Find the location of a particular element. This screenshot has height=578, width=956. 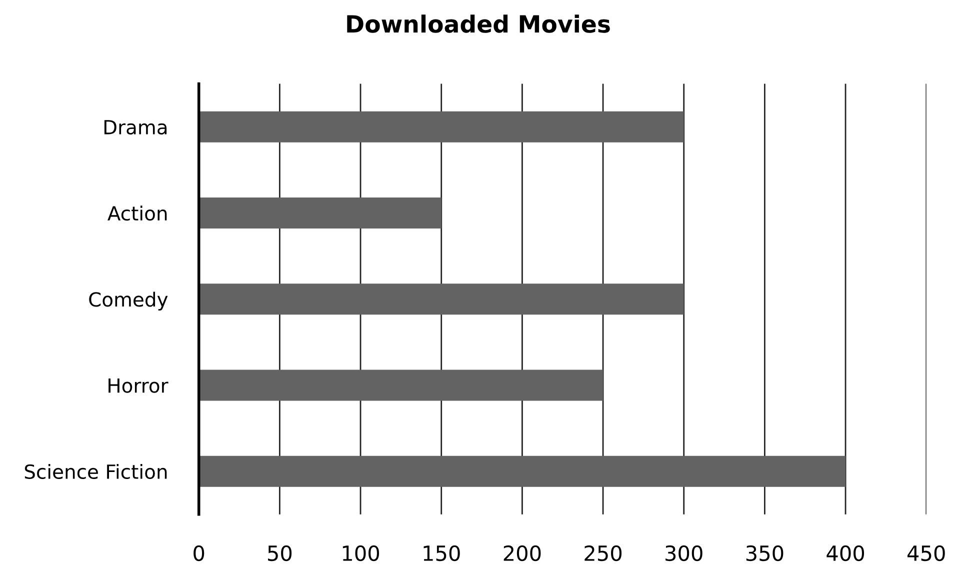

y-tick-label: Drama is located at coordinates (135, 127).